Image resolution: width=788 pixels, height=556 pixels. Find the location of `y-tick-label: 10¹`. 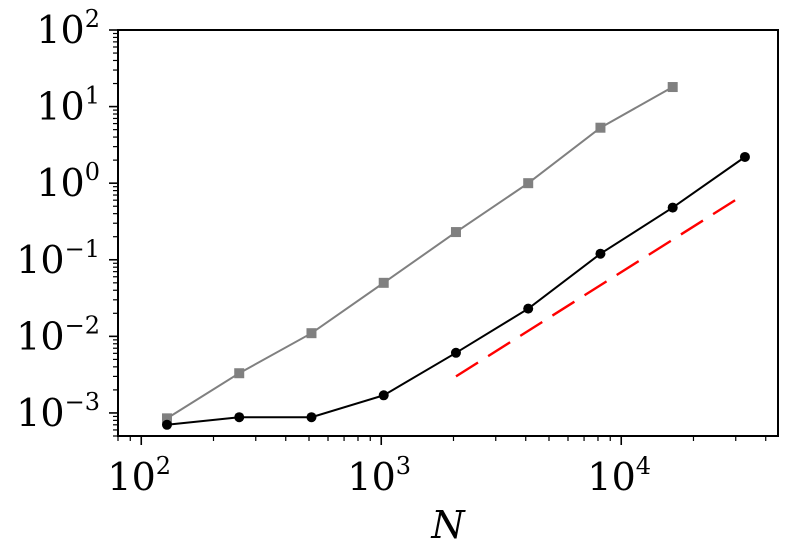

y-tick-label: 10¹ is located at coordinates (68, 105).